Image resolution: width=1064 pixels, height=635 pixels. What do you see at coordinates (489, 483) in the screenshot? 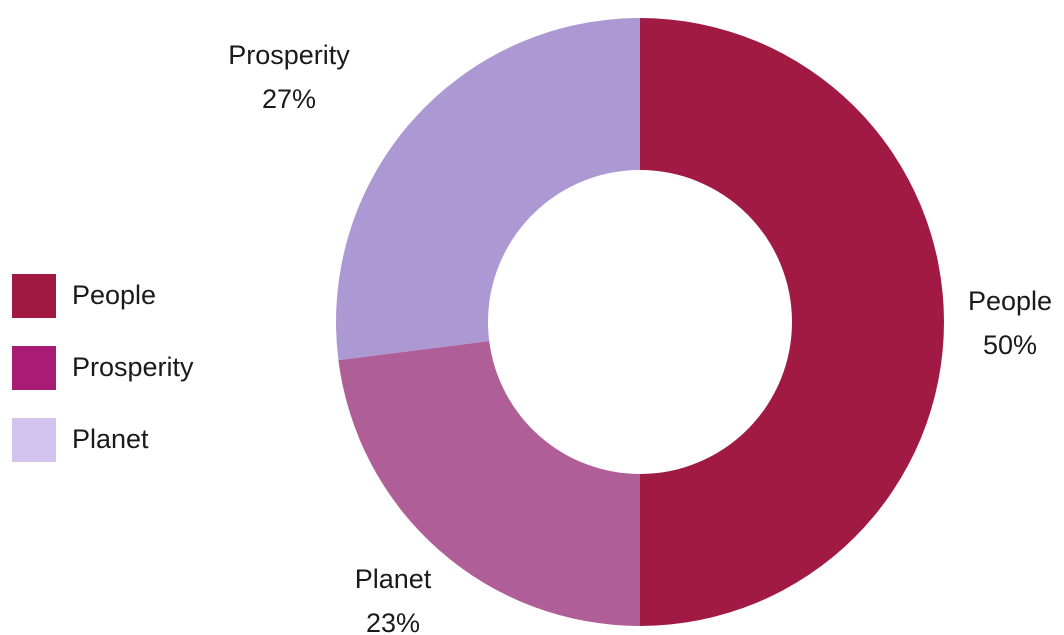
I see `slice-planet` at bounding box center [489, 483].